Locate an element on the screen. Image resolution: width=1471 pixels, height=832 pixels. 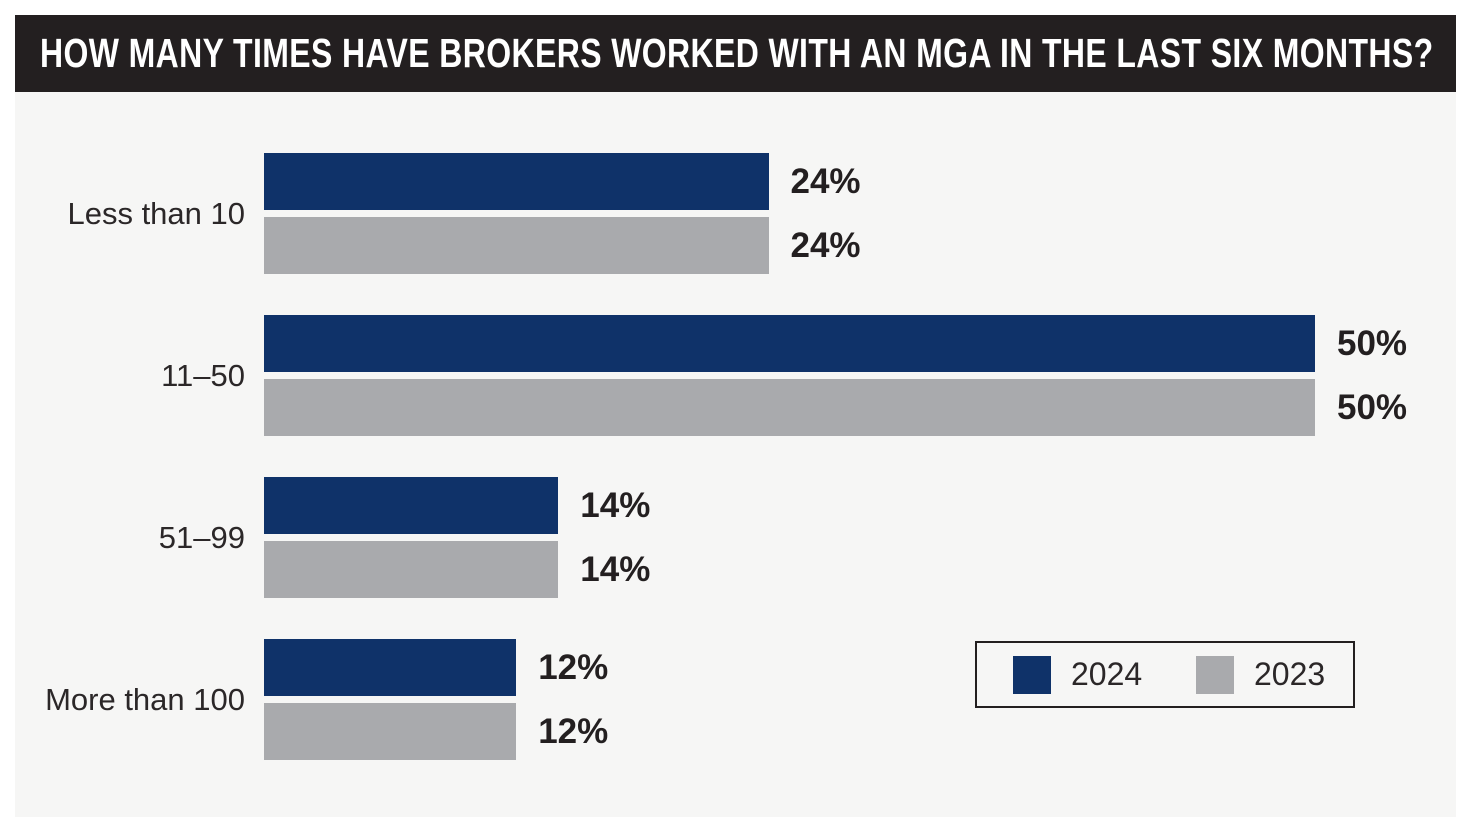
category-label-text: 11–50 is located at coordinates (203, 375).